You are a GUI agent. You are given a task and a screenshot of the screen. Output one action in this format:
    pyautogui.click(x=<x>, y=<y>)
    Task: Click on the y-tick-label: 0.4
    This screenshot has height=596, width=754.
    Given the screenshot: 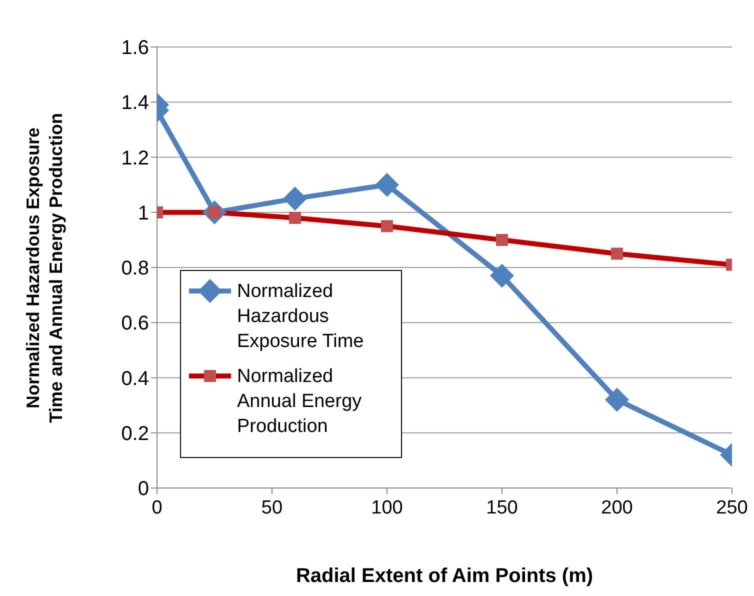 What is the action you would take?
    pyautogui.click(x=135, y=379)
    